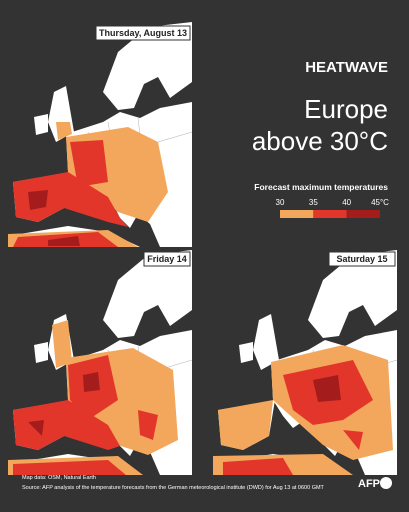 This screenshot has height=512, width=409. Describe the element at coordinates (321, 187) in the screenshot. I see `legend-title: Forecast maximum temperatures` at that location.